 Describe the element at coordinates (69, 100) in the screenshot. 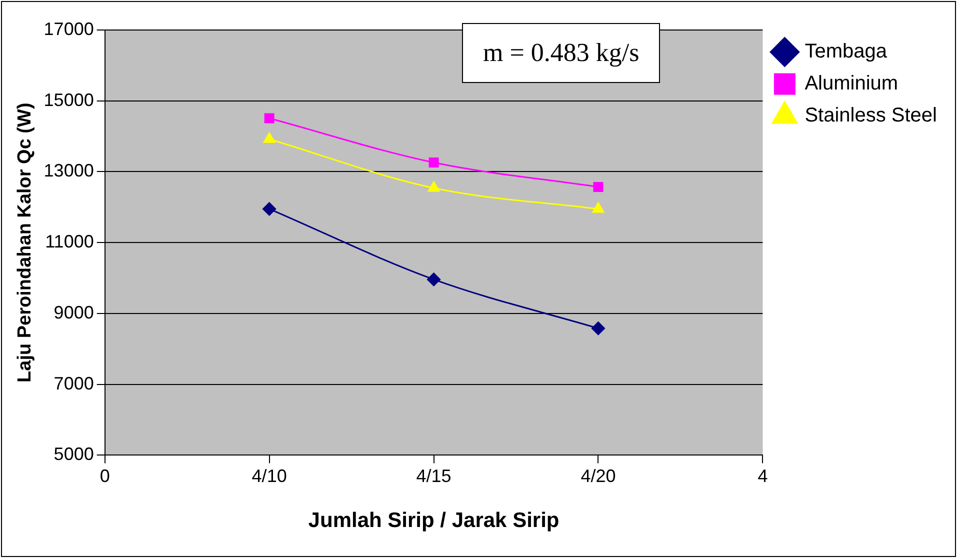

I see `y-tick-label: 15000` at that location.